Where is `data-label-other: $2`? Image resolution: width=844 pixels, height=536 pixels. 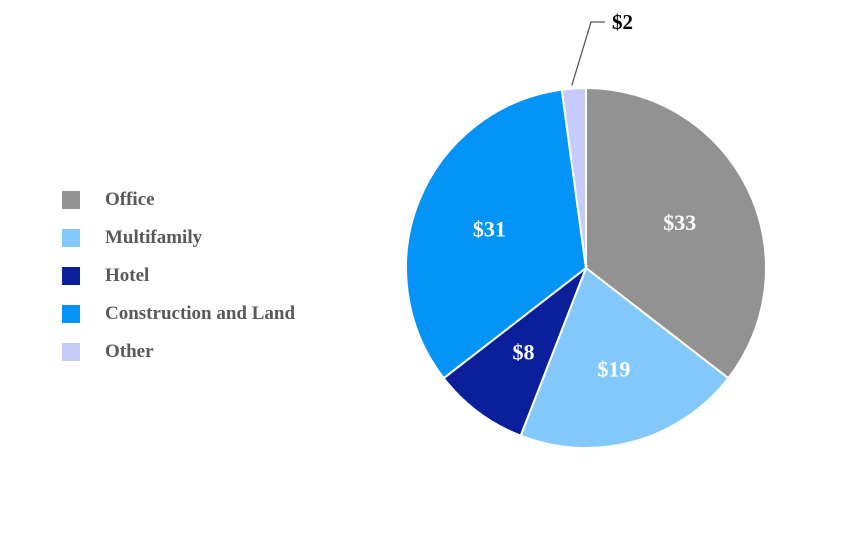 data-label-other: $2 is located at coordinates (622, 22).